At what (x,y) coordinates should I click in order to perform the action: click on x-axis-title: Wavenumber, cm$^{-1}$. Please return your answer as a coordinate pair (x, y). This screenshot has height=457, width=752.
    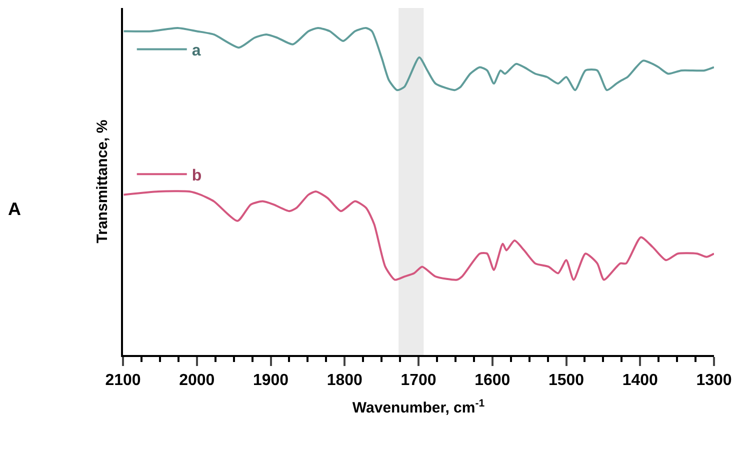
    Looking at the image, I should click on (418, 407).